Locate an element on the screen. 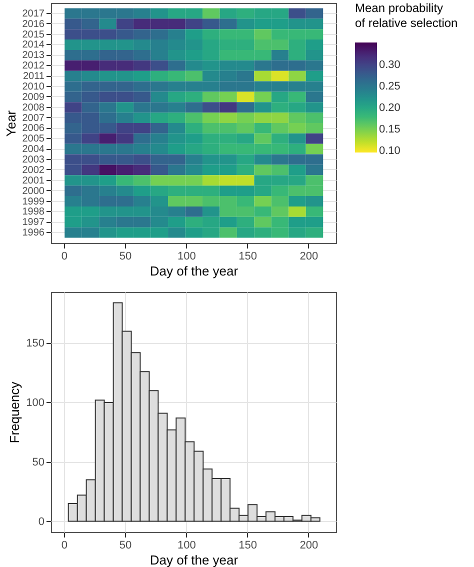 The width and height of the screenshot is (474, 567). color-bar-label: 0.15 is located at coordinates (389, 129).